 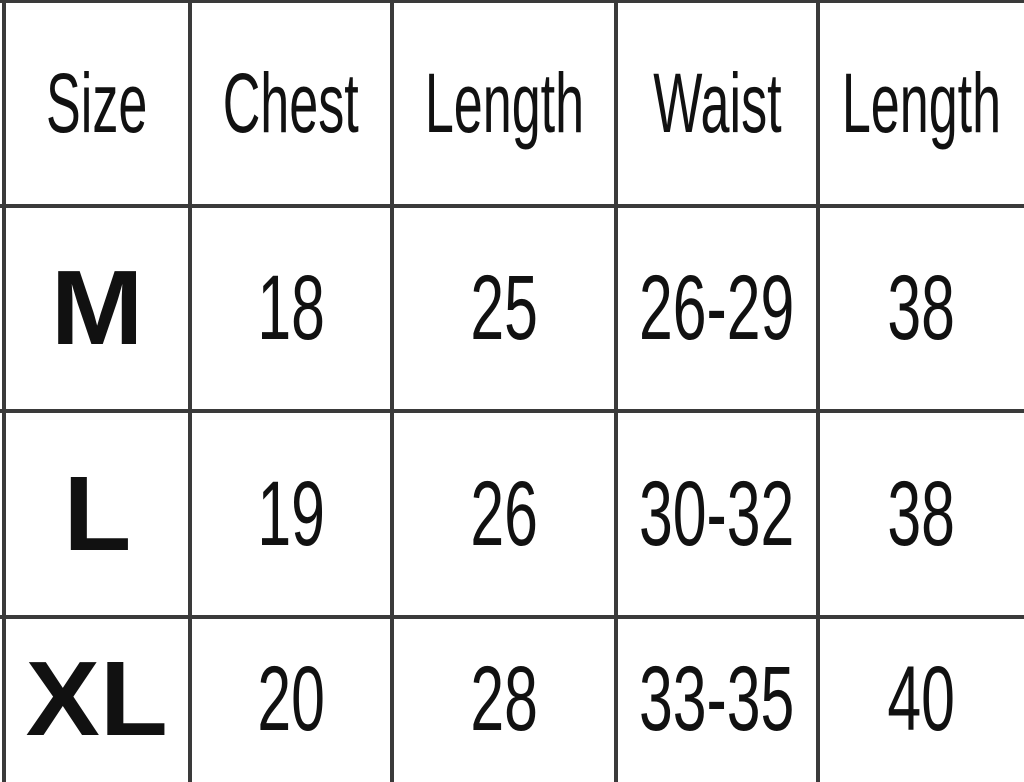 I want to click on value-cell: 26, so click(x=504, y=514).